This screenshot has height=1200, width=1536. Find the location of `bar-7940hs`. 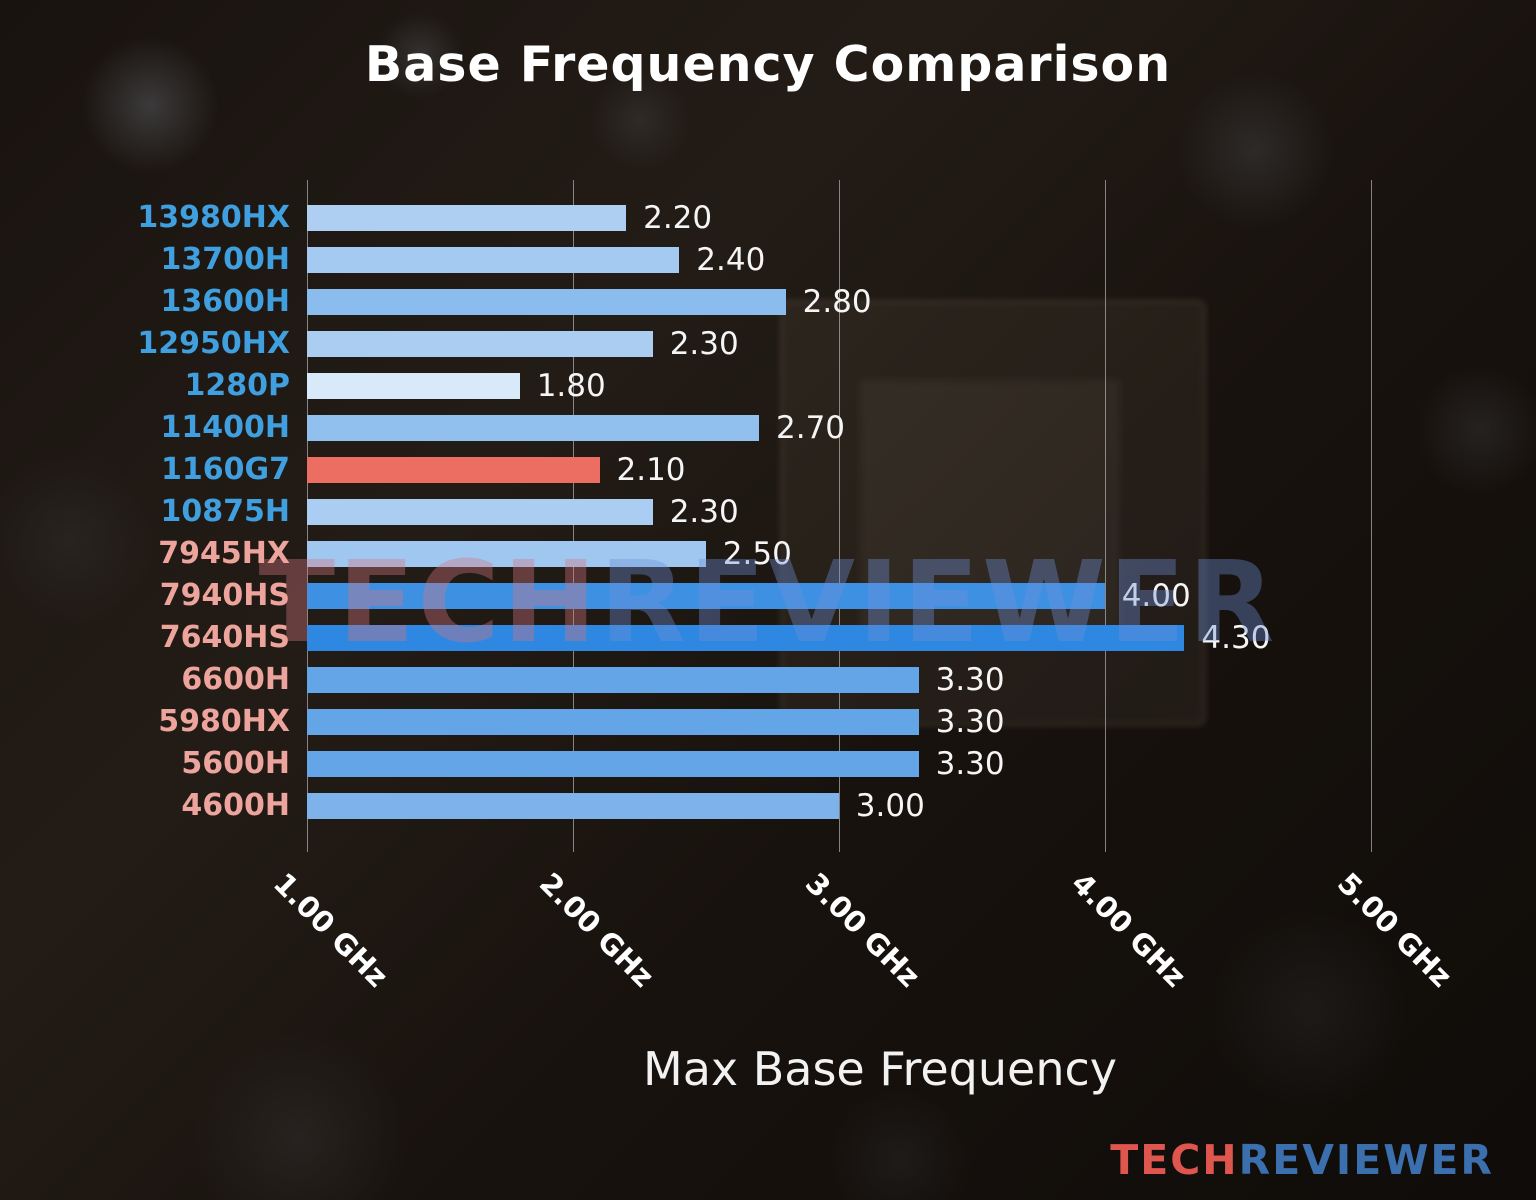

bar-7940hs is located at coordinates (706, 596).